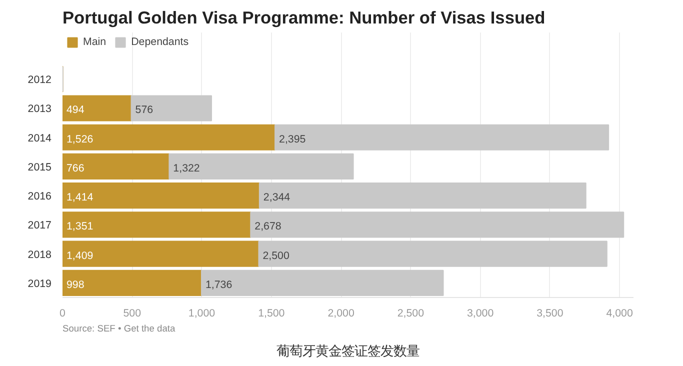 Image resolution: width=683 pixels, height=366 pixels. Describe the element at coordinates (341, 314) in the screenshot. I see `x-tick-label: 2,000` at that location.